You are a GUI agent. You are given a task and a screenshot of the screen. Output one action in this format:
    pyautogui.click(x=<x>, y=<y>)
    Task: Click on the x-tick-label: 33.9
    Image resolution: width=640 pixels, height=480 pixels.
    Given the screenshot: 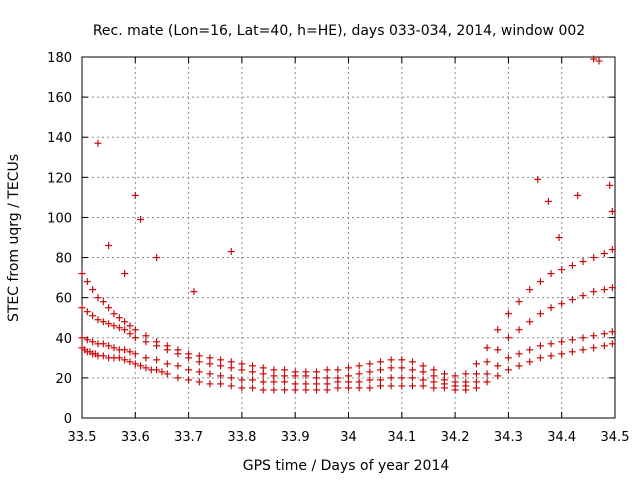 What is the action you would take?
    pyautogui.click(x=295, y=437)
    